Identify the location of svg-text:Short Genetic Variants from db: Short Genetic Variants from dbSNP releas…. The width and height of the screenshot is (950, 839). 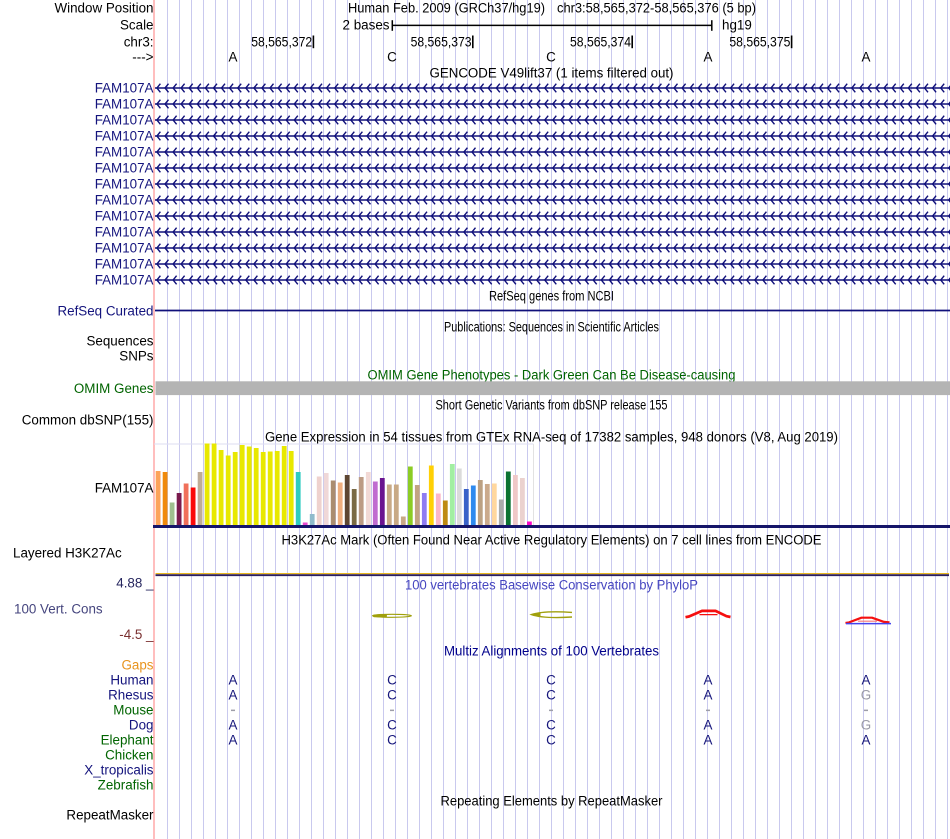
(552, 405).